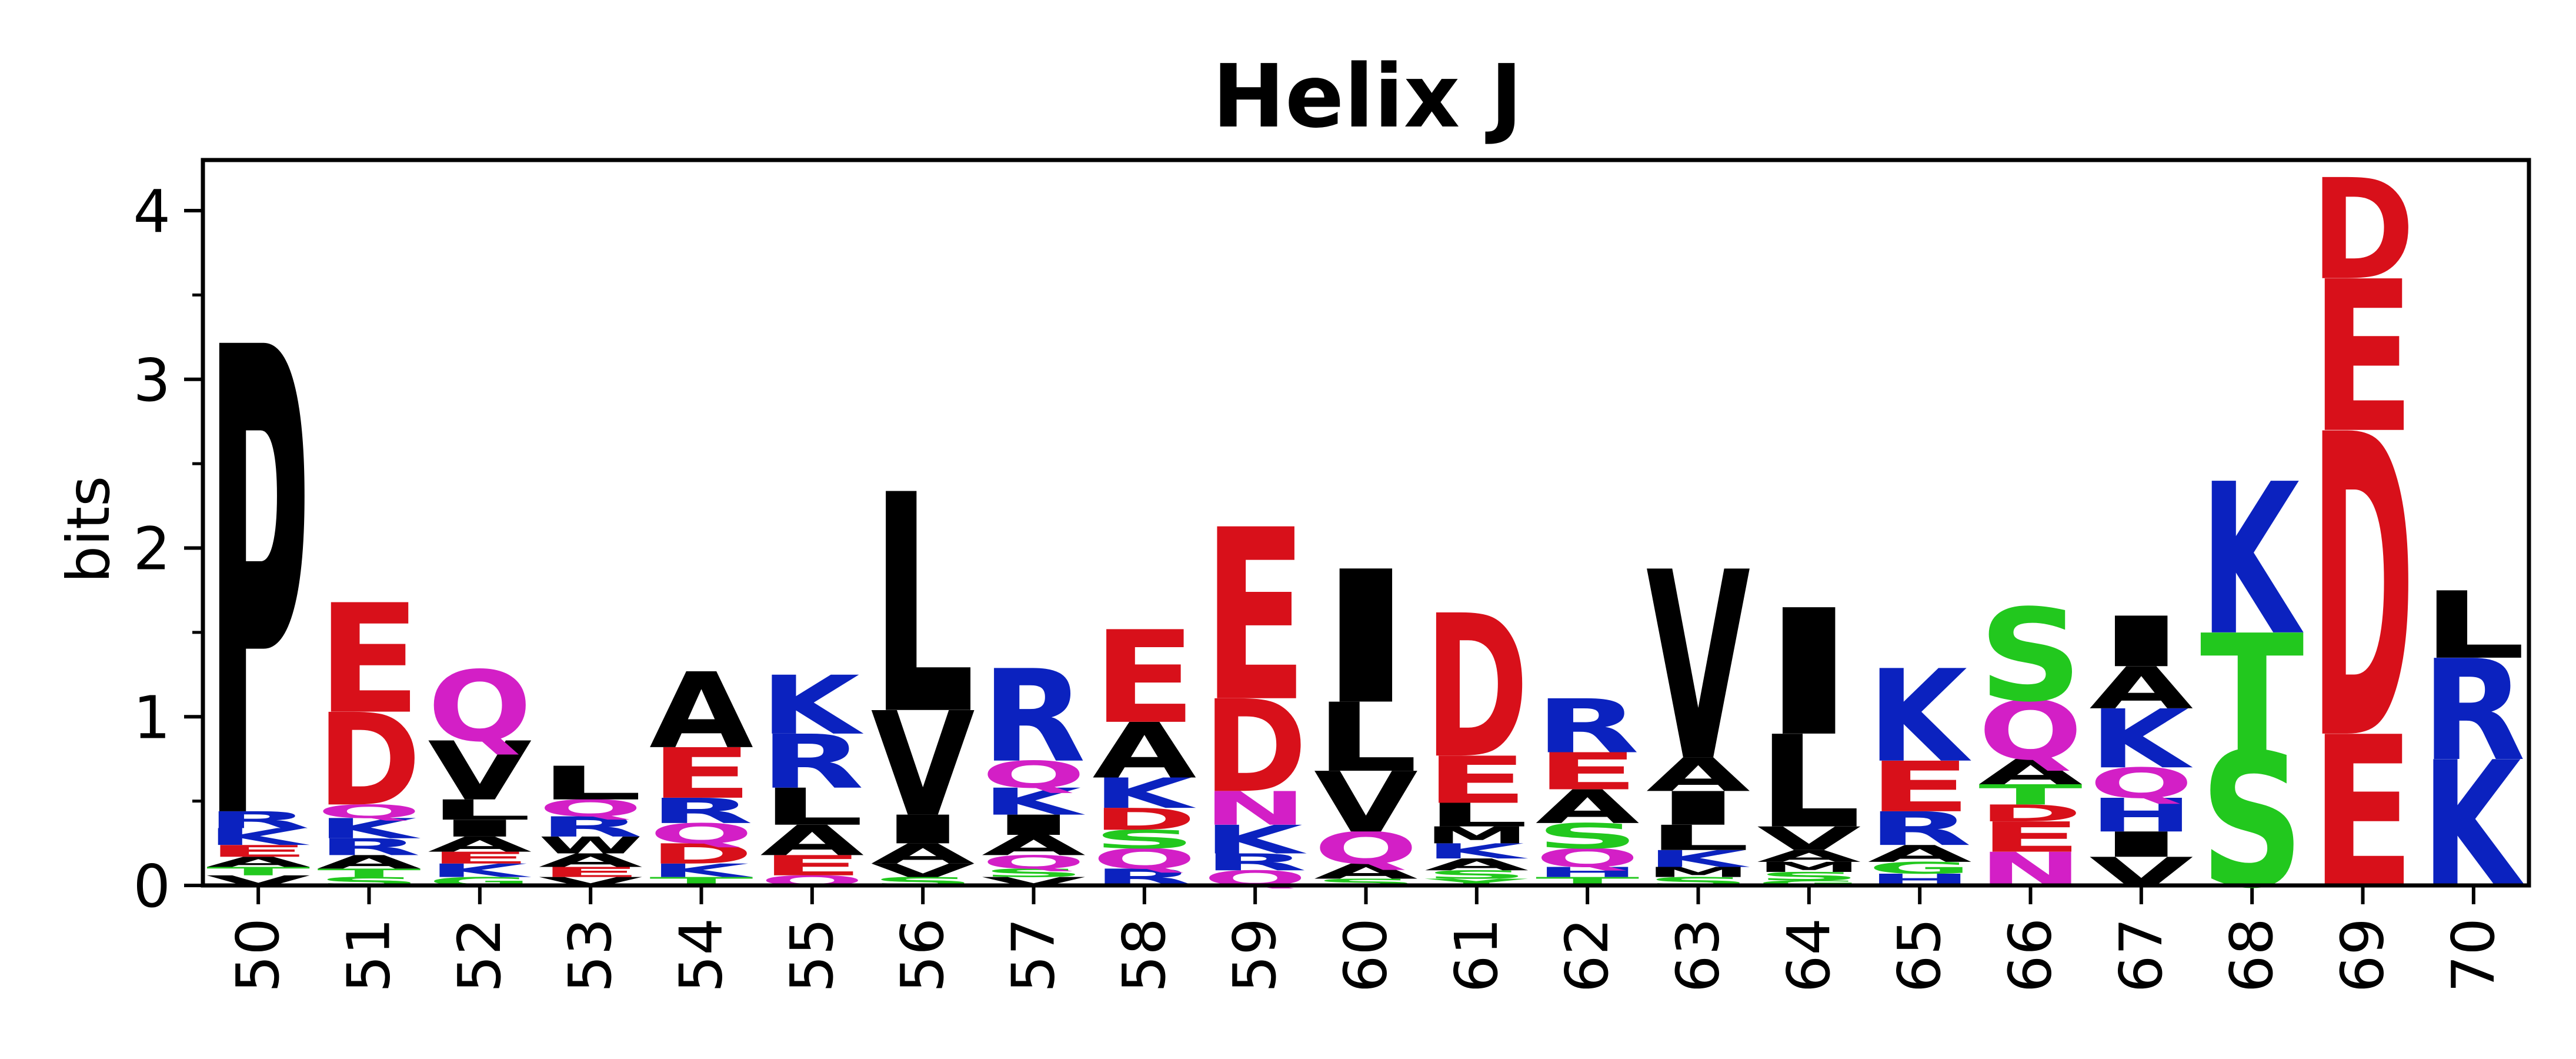  I want to click on x-tick-label: 66, so click(2030, 956).